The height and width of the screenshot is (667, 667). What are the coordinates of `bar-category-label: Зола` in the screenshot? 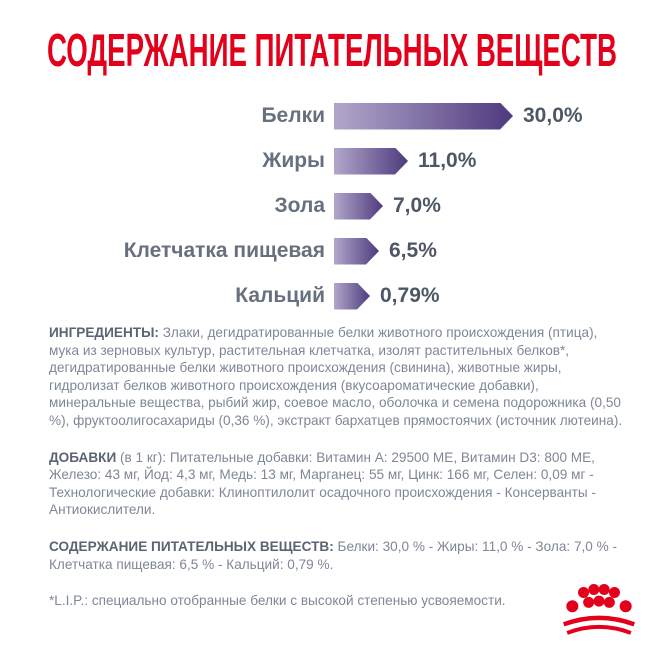 It's located at (299, 205).